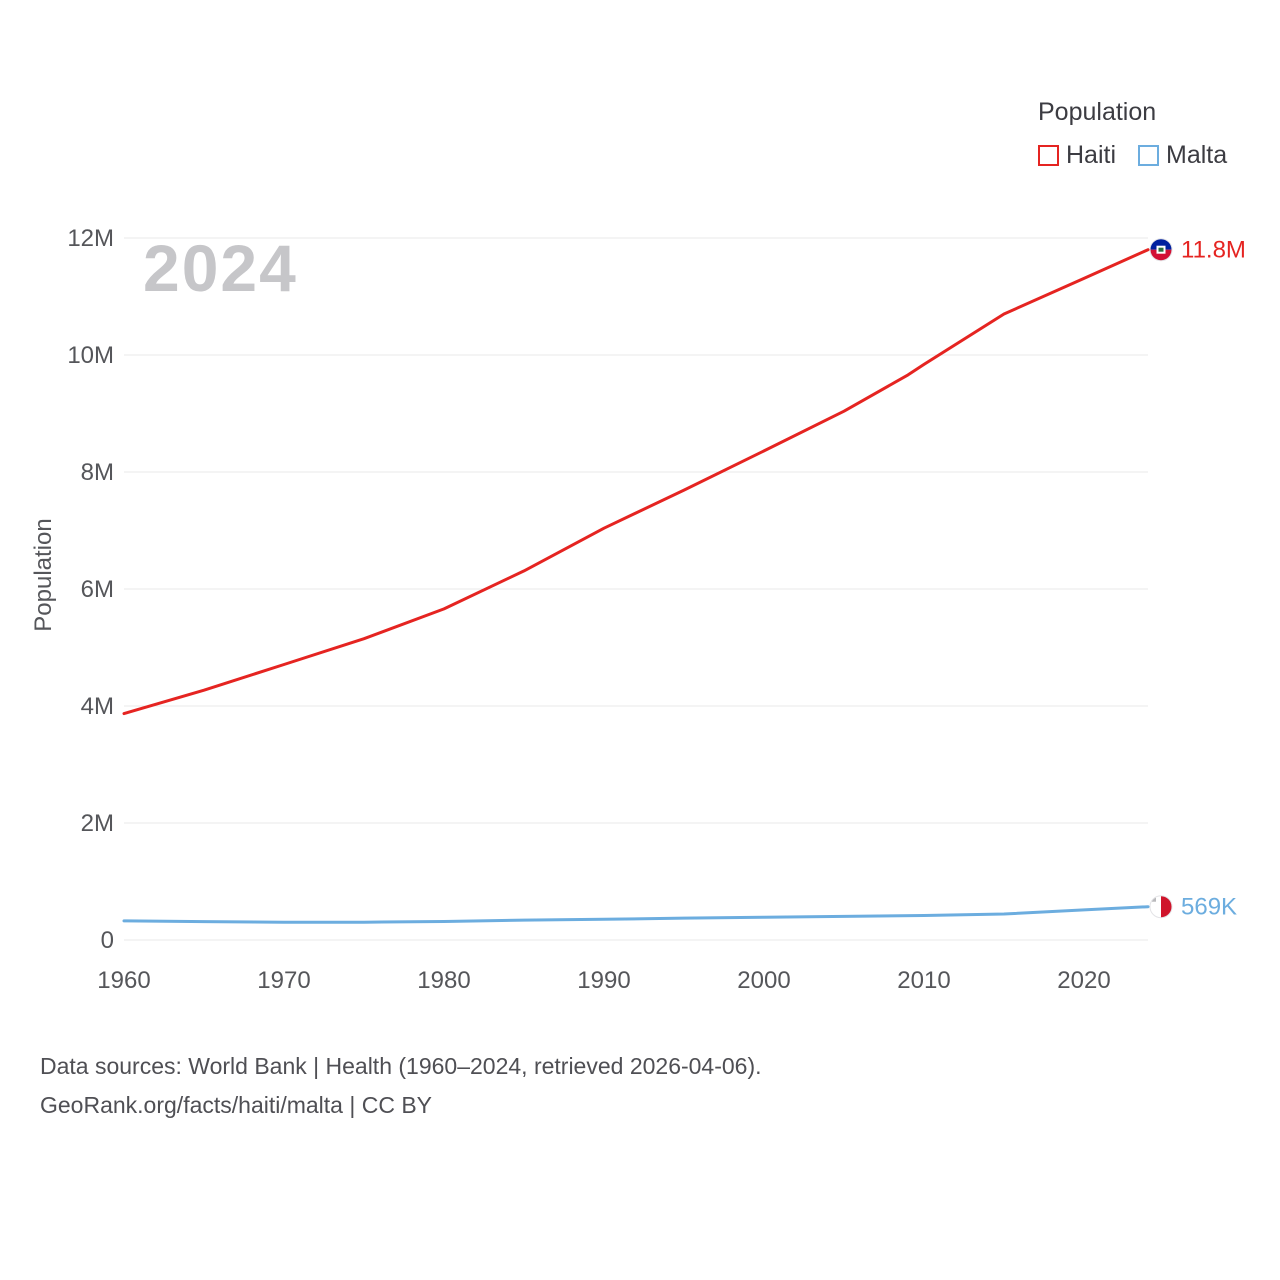  What do you see at coordinates (97, 823) in the screenshot?
I see `svg-text: 2M` at bounding box center [97, 823].